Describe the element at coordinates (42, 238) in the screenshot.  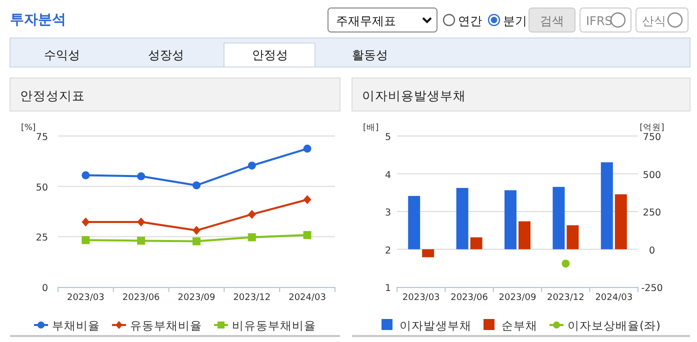
I see `y-tick-label: 25` at that location.